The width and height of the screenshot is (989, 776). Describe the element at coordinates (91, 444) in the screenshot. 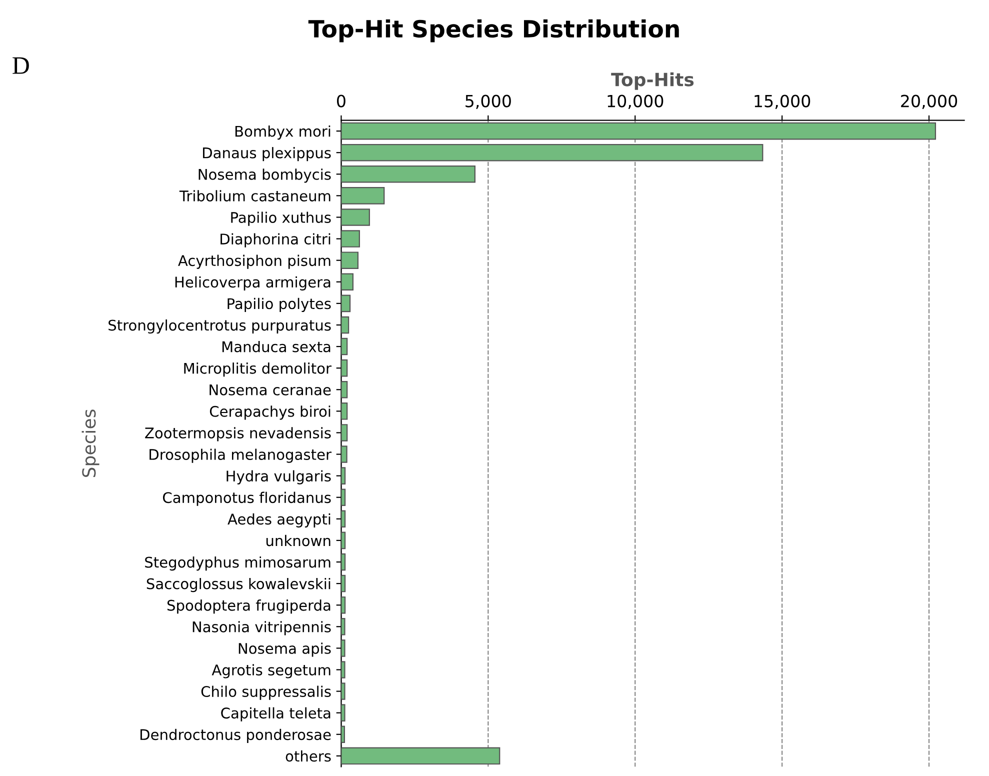

I see `y-axis-title: Species` at that location.